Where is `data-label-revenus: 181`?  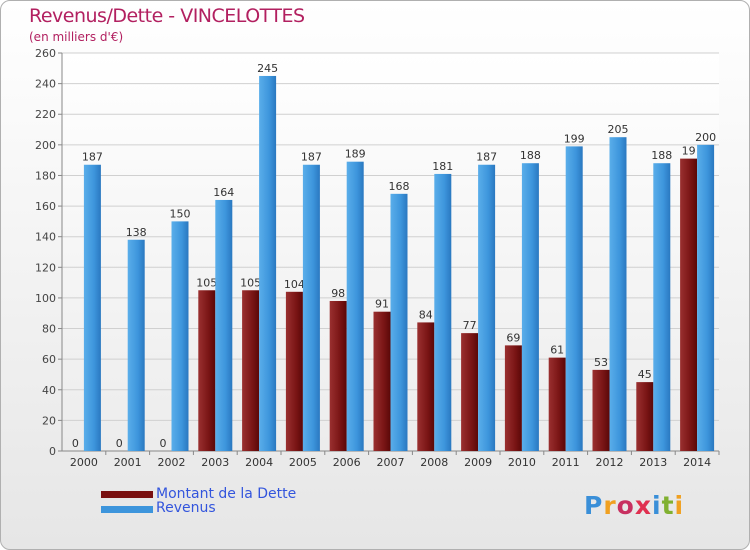 data-label-revenus: 181 is located at coordinates (442, 166).